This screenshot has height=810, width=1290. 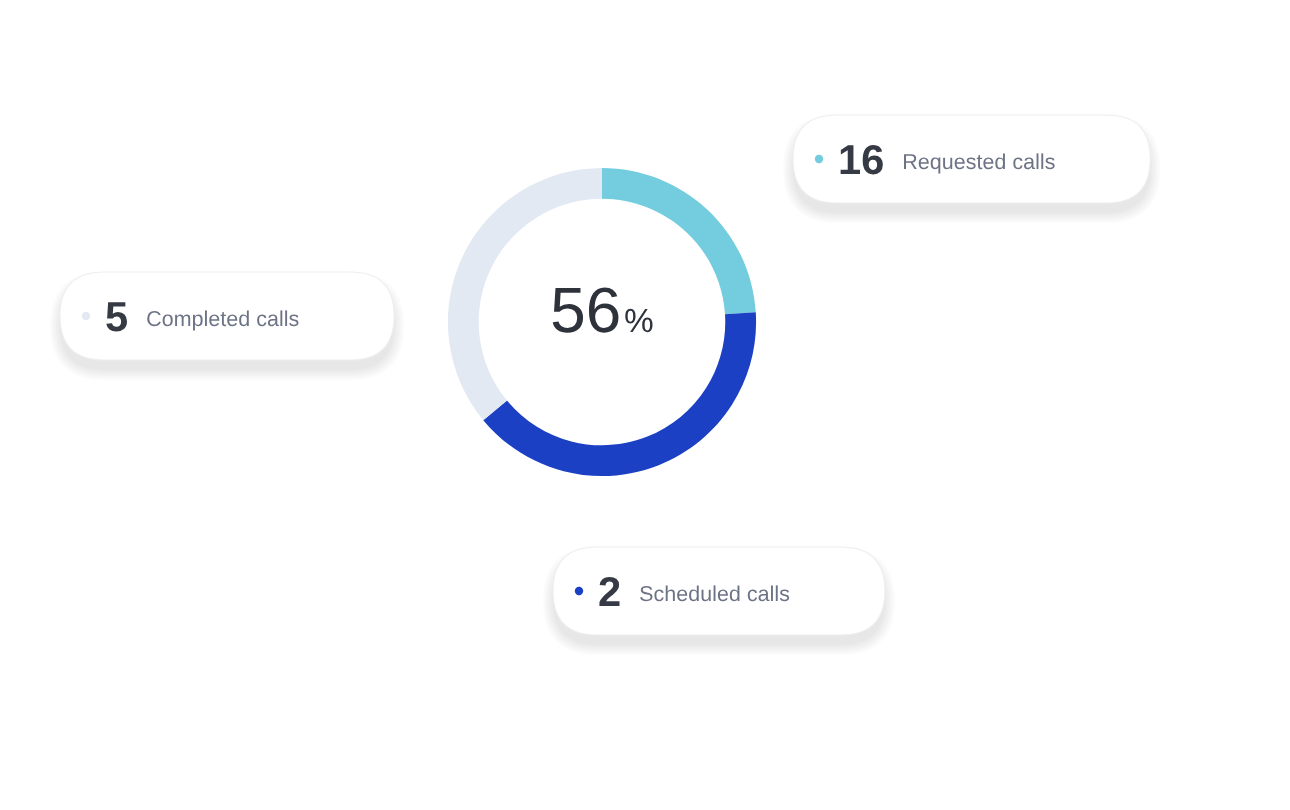 I want to click on text: 2, so click(x=609, y=591).